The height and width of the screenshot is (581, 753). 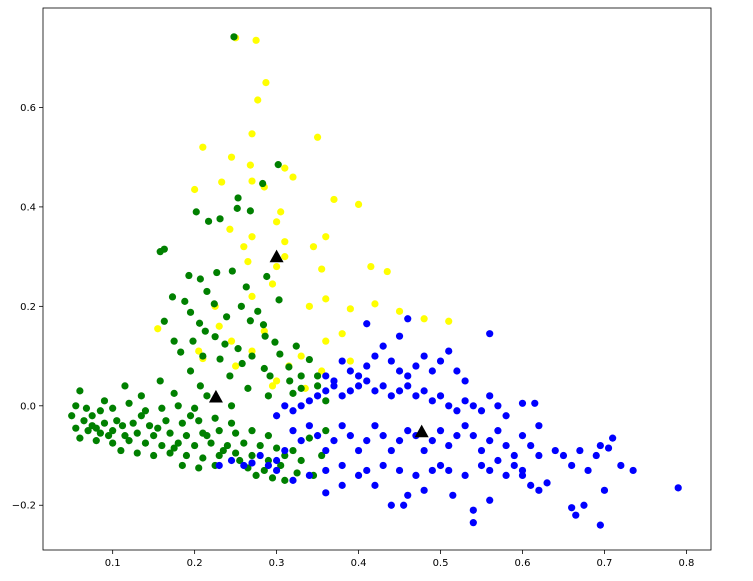 What do you see at coordinates (399, 559) in the screenshot?
I see `x-axis: 0.1 0.2 0.3 0.4 0.5 0.6 0.7 0.8` at bounding box center [399, 559].